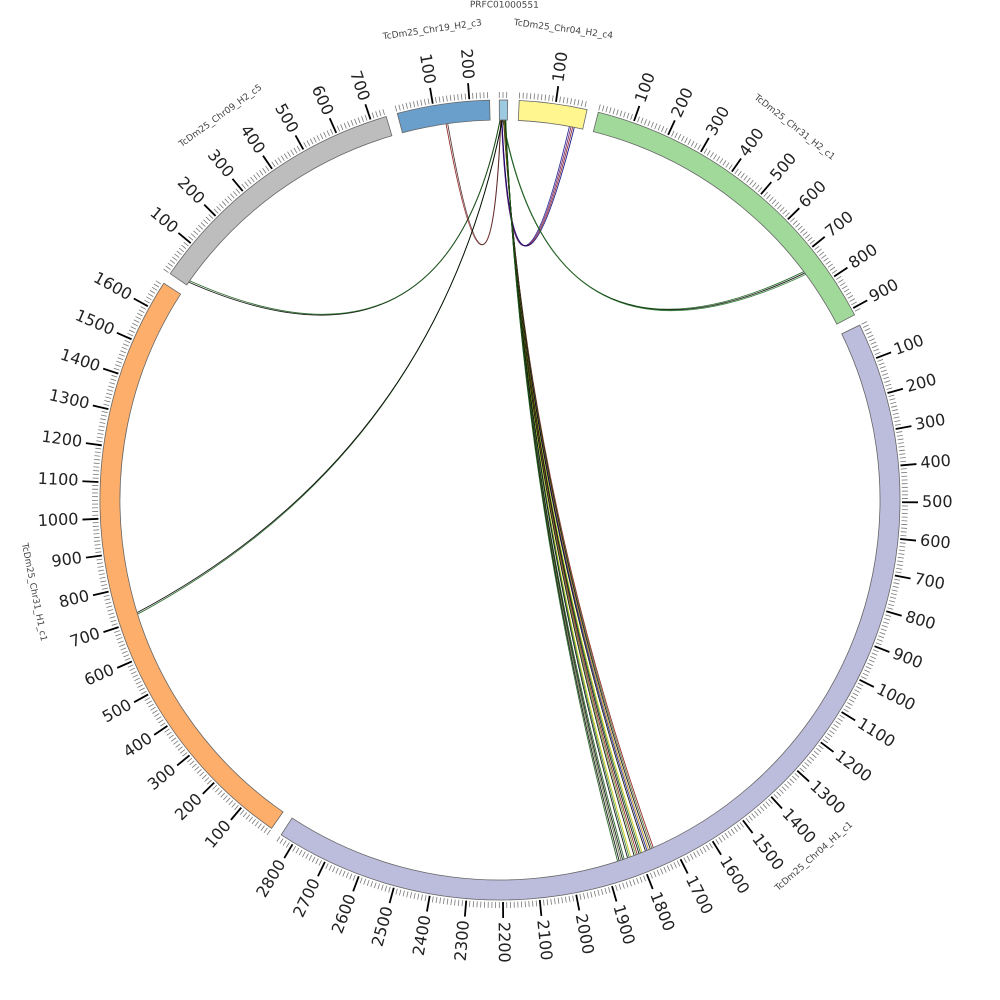 Image resolution: width=1000 pixels, height=1000 pixels. Describe the element at coordinates (306, 897) in the screenshot. I see `tick-label: 2700` at that location.